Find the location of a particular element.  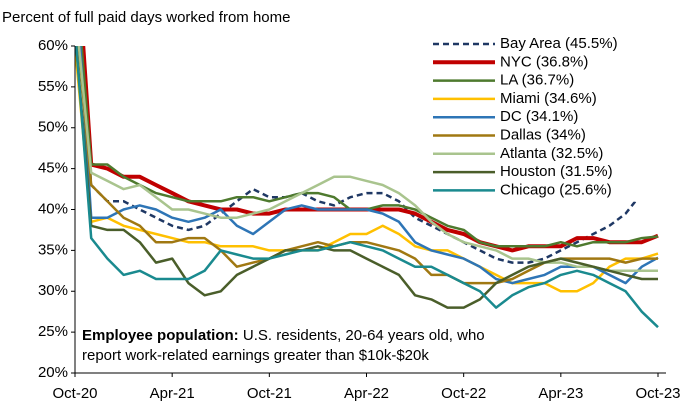

y-tick-label: 30% is located at coordinates (53, 290).